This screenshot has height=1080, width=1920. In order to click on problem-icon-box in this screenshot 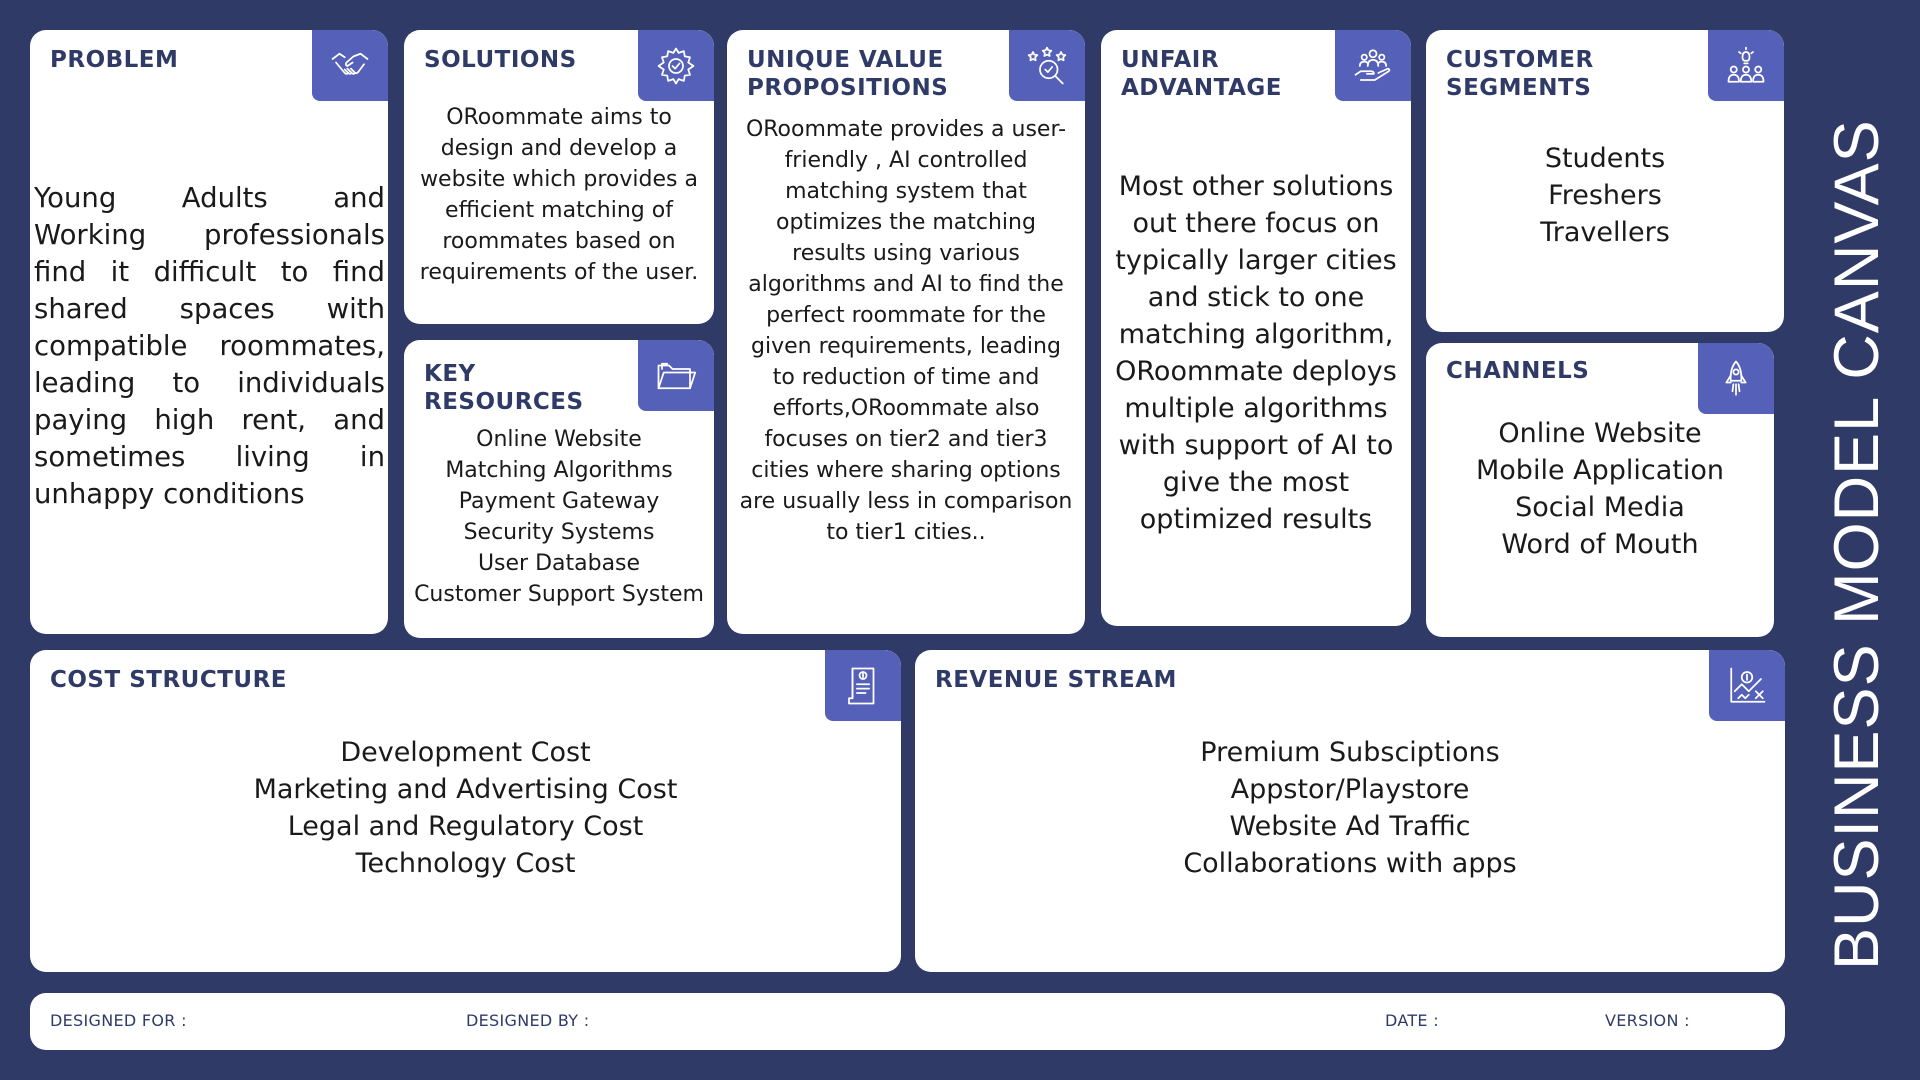, I will do `click(350, 65)`.